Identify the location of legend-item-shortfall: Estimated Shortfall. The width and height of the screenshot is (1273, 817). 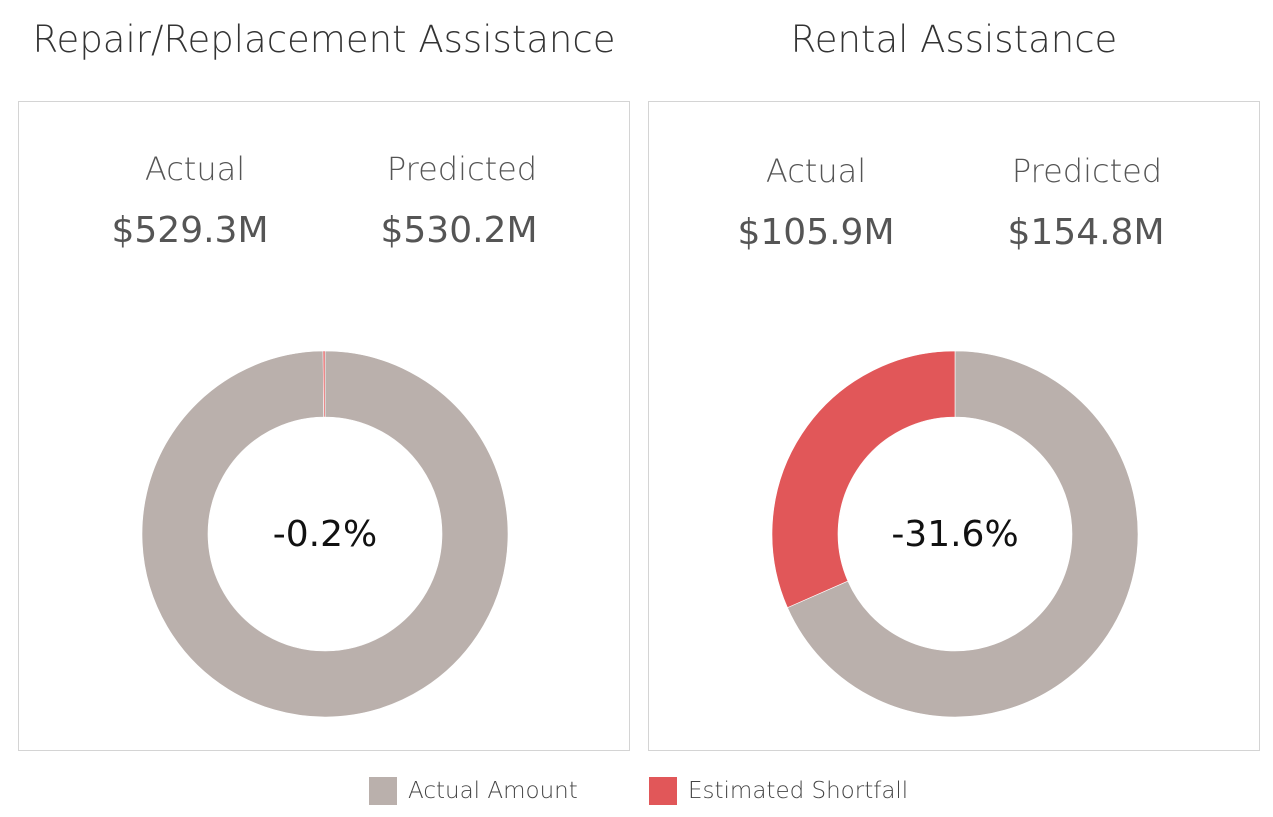
(789, 791).